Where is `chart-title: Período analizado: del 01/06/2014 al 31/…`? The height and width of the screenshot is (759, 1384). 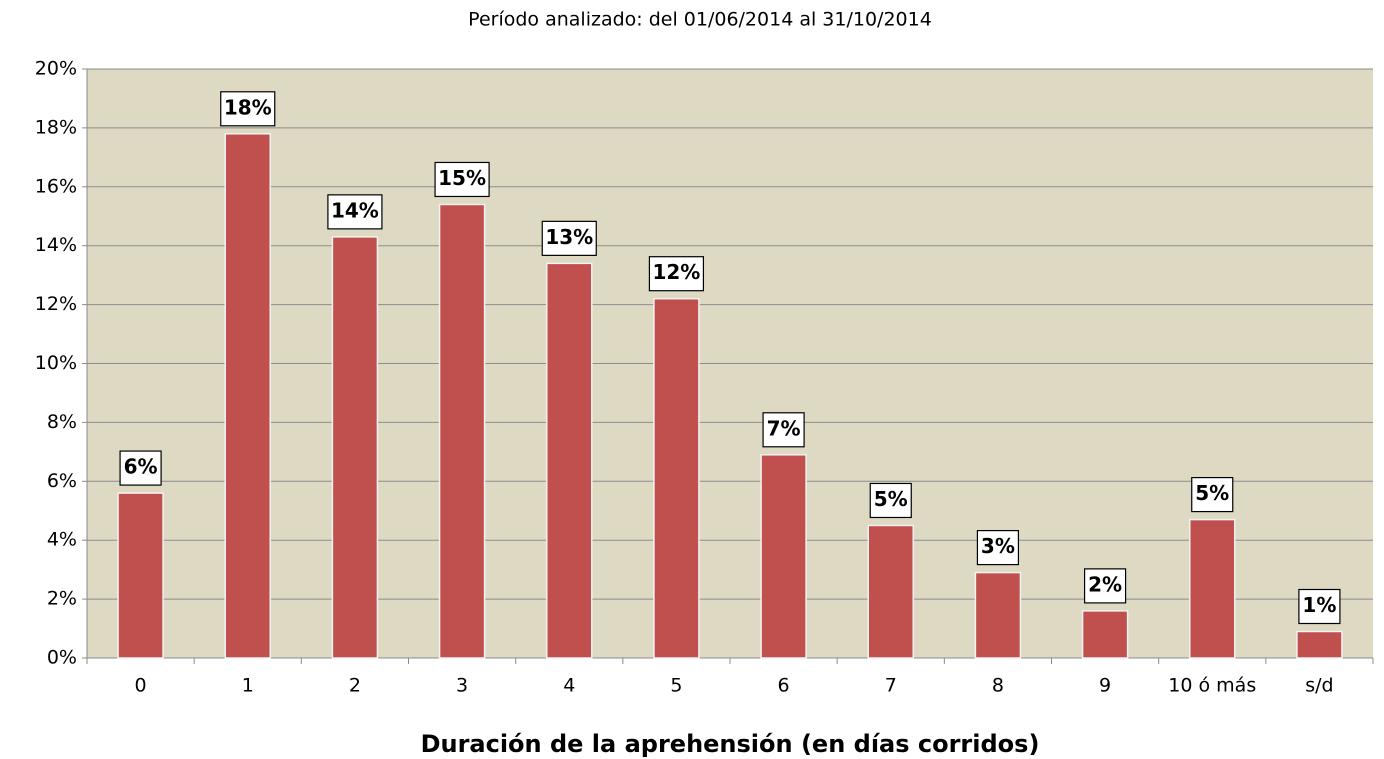
chart-title: Período analizado: del 01/06/2014 al 31/… is located at coordinates (700, 20).